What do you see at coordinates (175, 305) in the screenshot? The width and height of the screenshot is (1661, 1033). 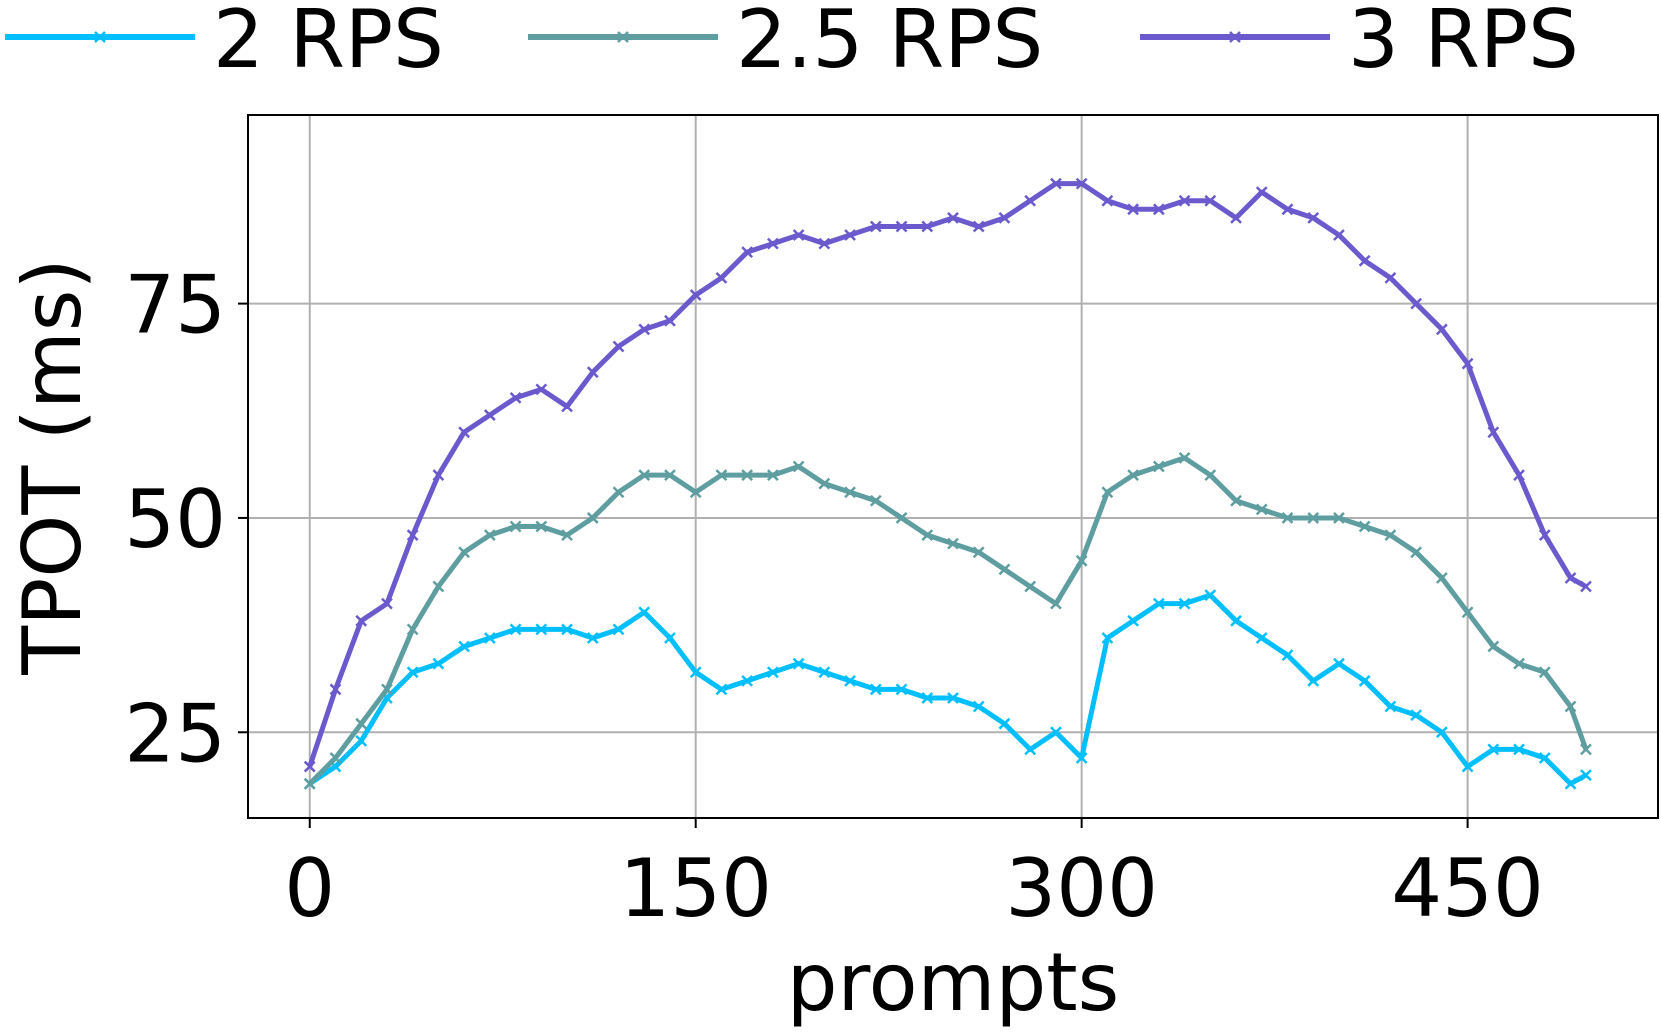 I see `y-tick-label: 75` at bounding box center [175, 305].